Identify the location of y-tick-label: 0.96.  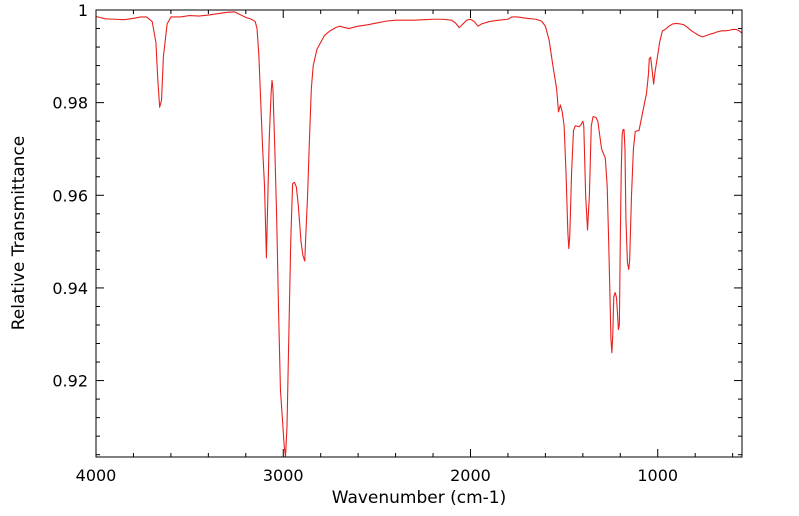
(70, 195).